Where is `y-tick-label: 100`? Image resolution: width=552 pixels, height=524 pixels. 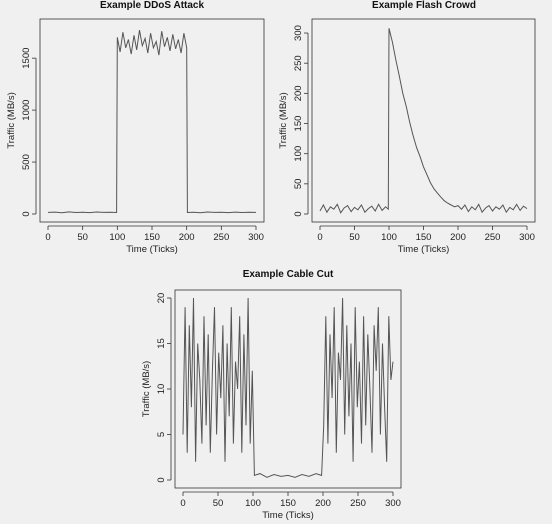
y-tick-label: 100 is located at coordinates (298, 154).